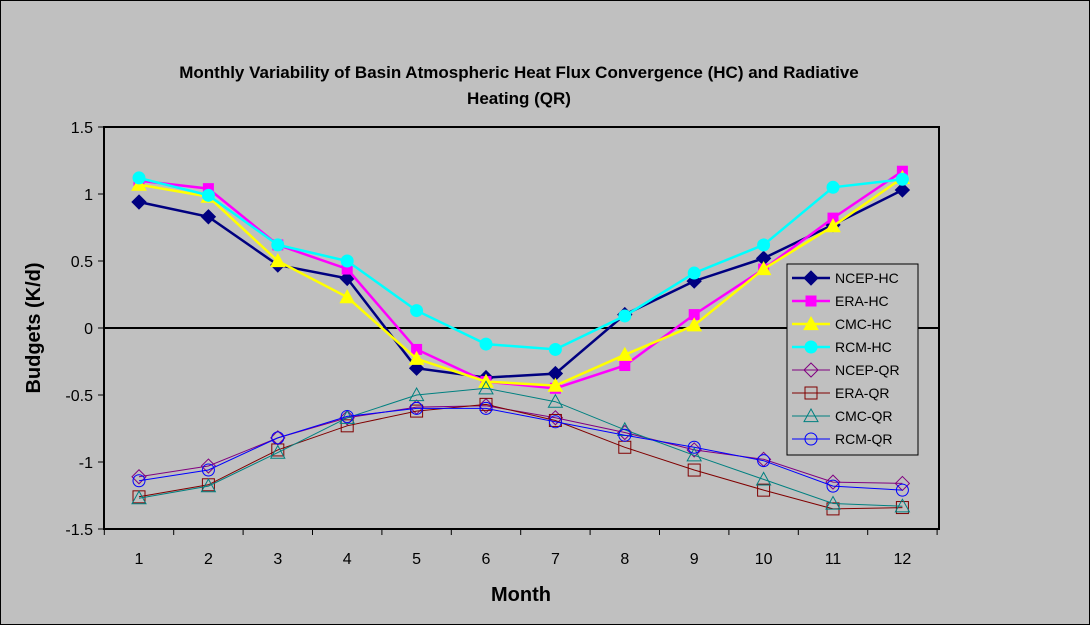 This screenshot has height=630, width=1090. I want to click on chart-title-line-2: Heating (QR), so click(519, 98).